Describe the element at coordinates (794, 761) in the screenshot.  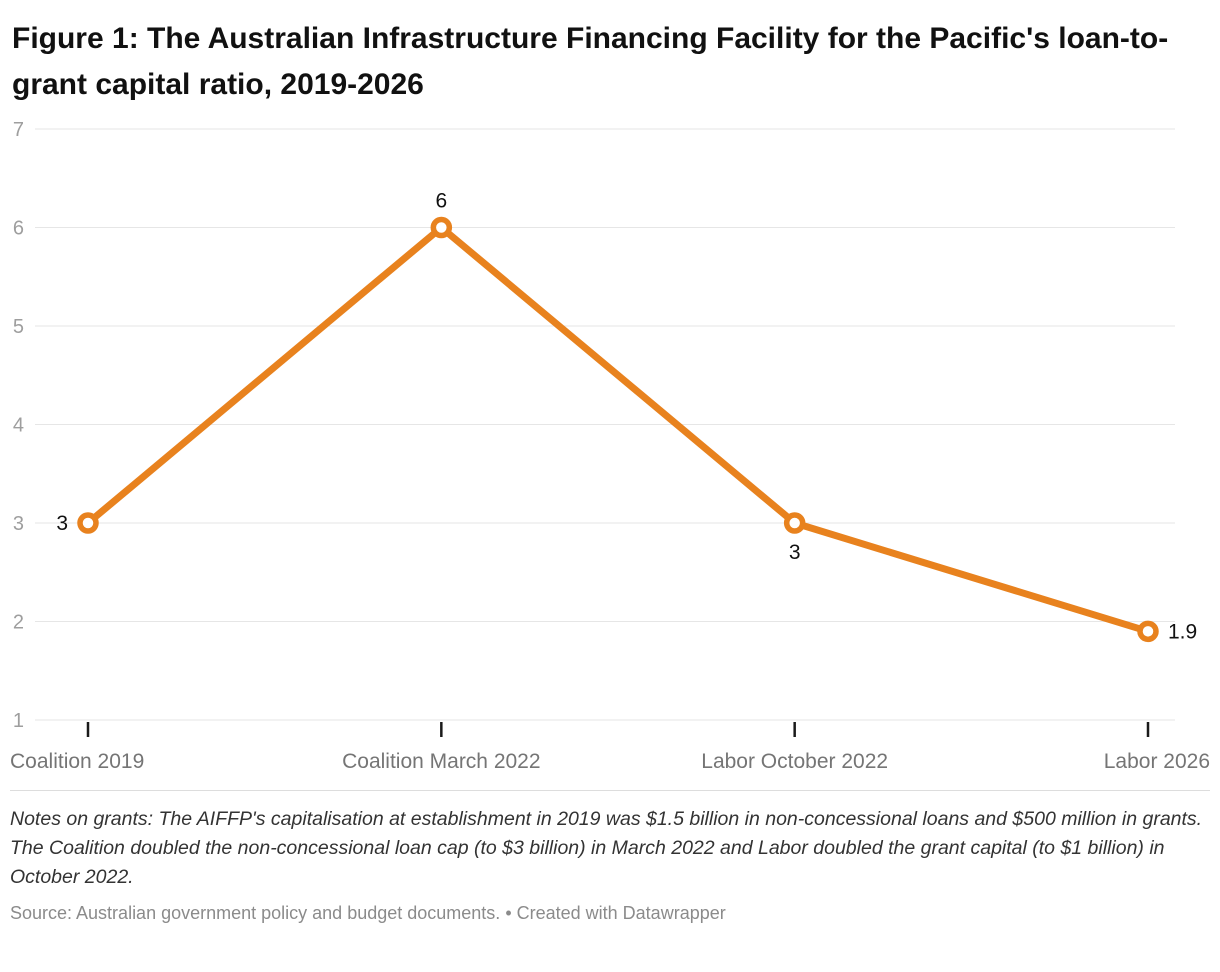
I see `x-axis-label: Labor October 2022` at that location.